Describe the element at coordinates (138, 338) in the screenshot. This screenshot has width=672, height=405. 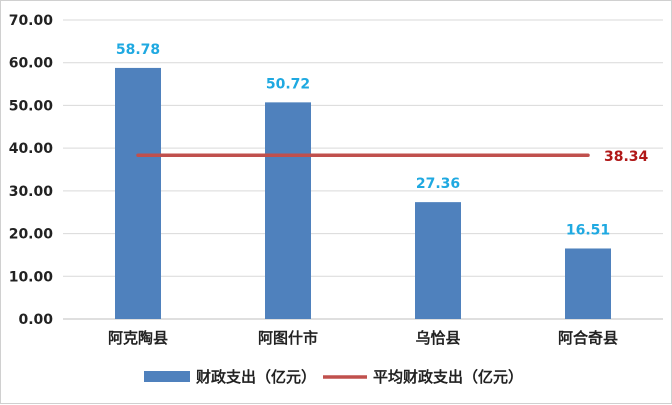
I see `x-category-label: 阿克陶县` at that location.